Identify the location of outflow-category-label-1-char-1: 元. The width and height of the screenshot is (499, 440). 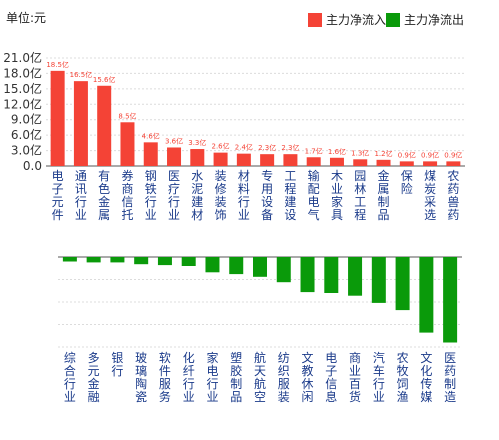
(94, 371).